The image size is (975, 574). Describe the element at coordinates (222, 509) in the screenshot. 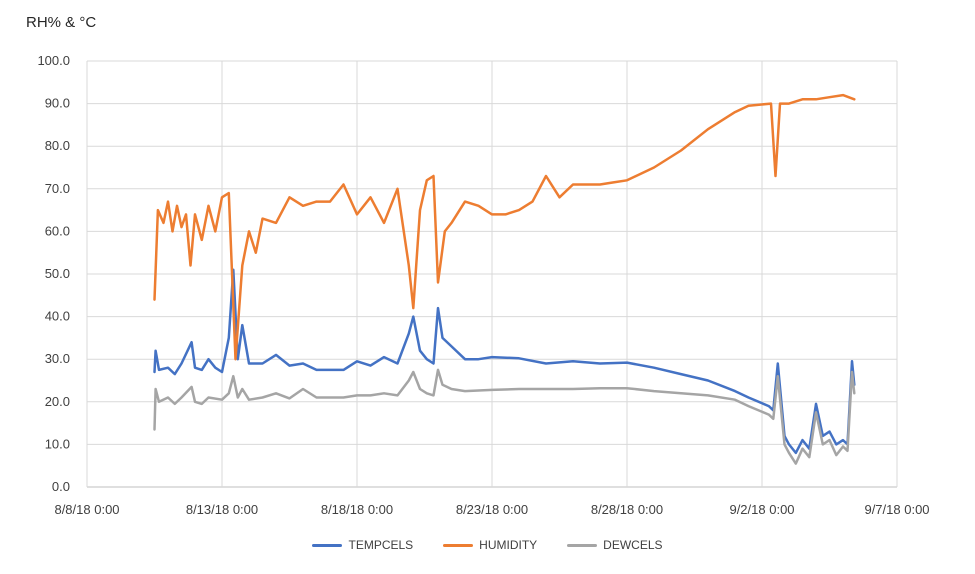

I see `x-tick-label: 8/13/18 0:00` at that location.